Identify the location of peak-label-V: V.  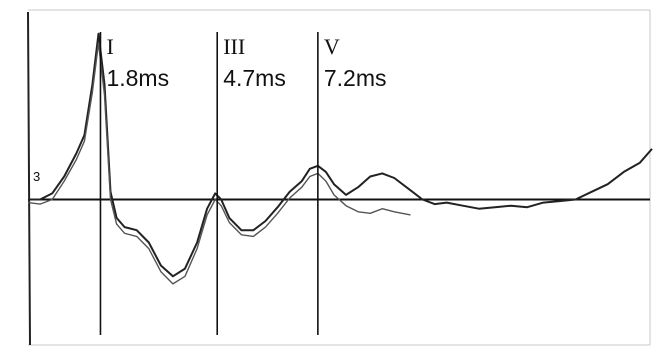
(332, 46).